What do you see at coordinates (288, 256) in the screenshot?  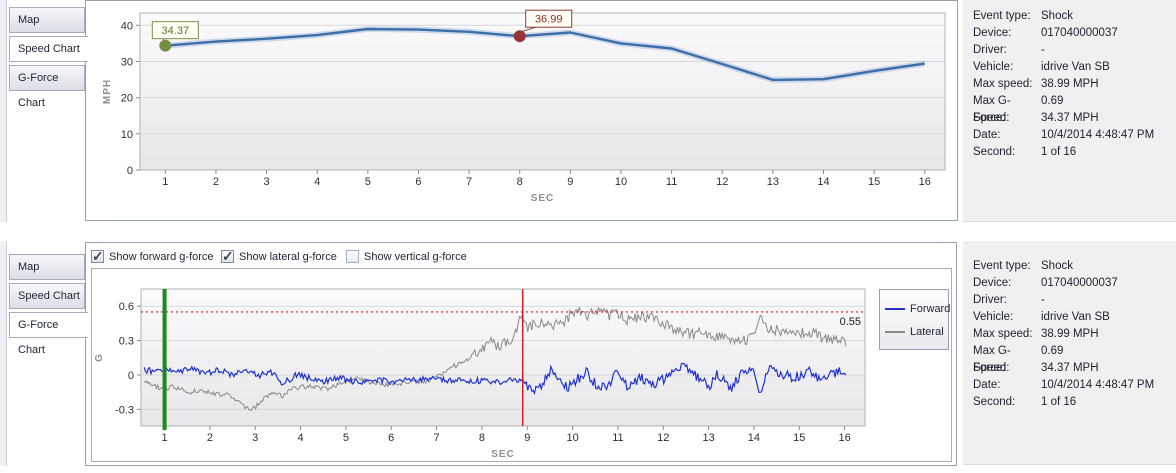 I see `checkbox-label: Show lateral g-force` at bounding box center [288, 256].